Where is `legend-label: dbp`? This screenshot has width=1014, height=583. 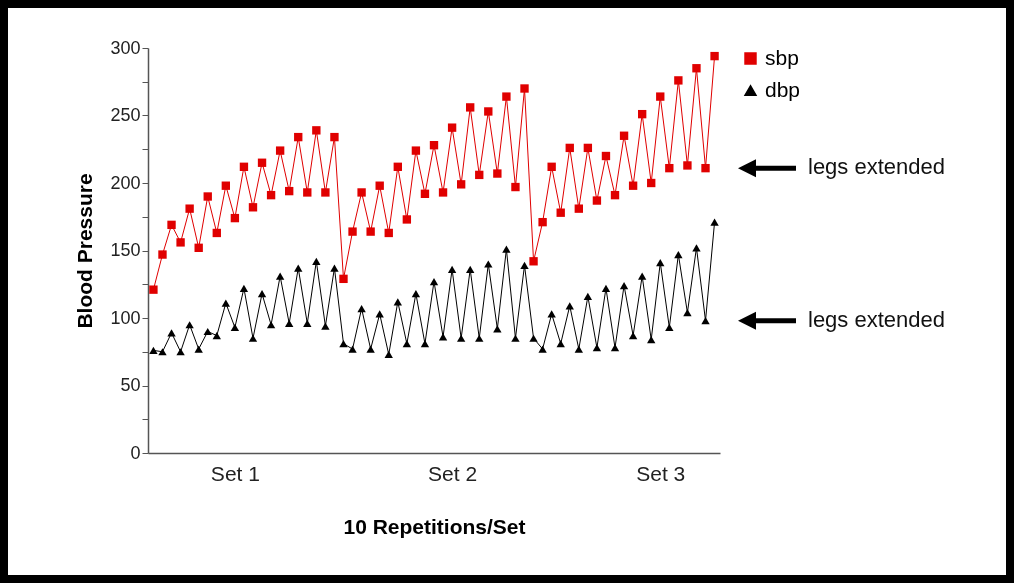
legend-label: dbp is located at coordinates (783, 89).